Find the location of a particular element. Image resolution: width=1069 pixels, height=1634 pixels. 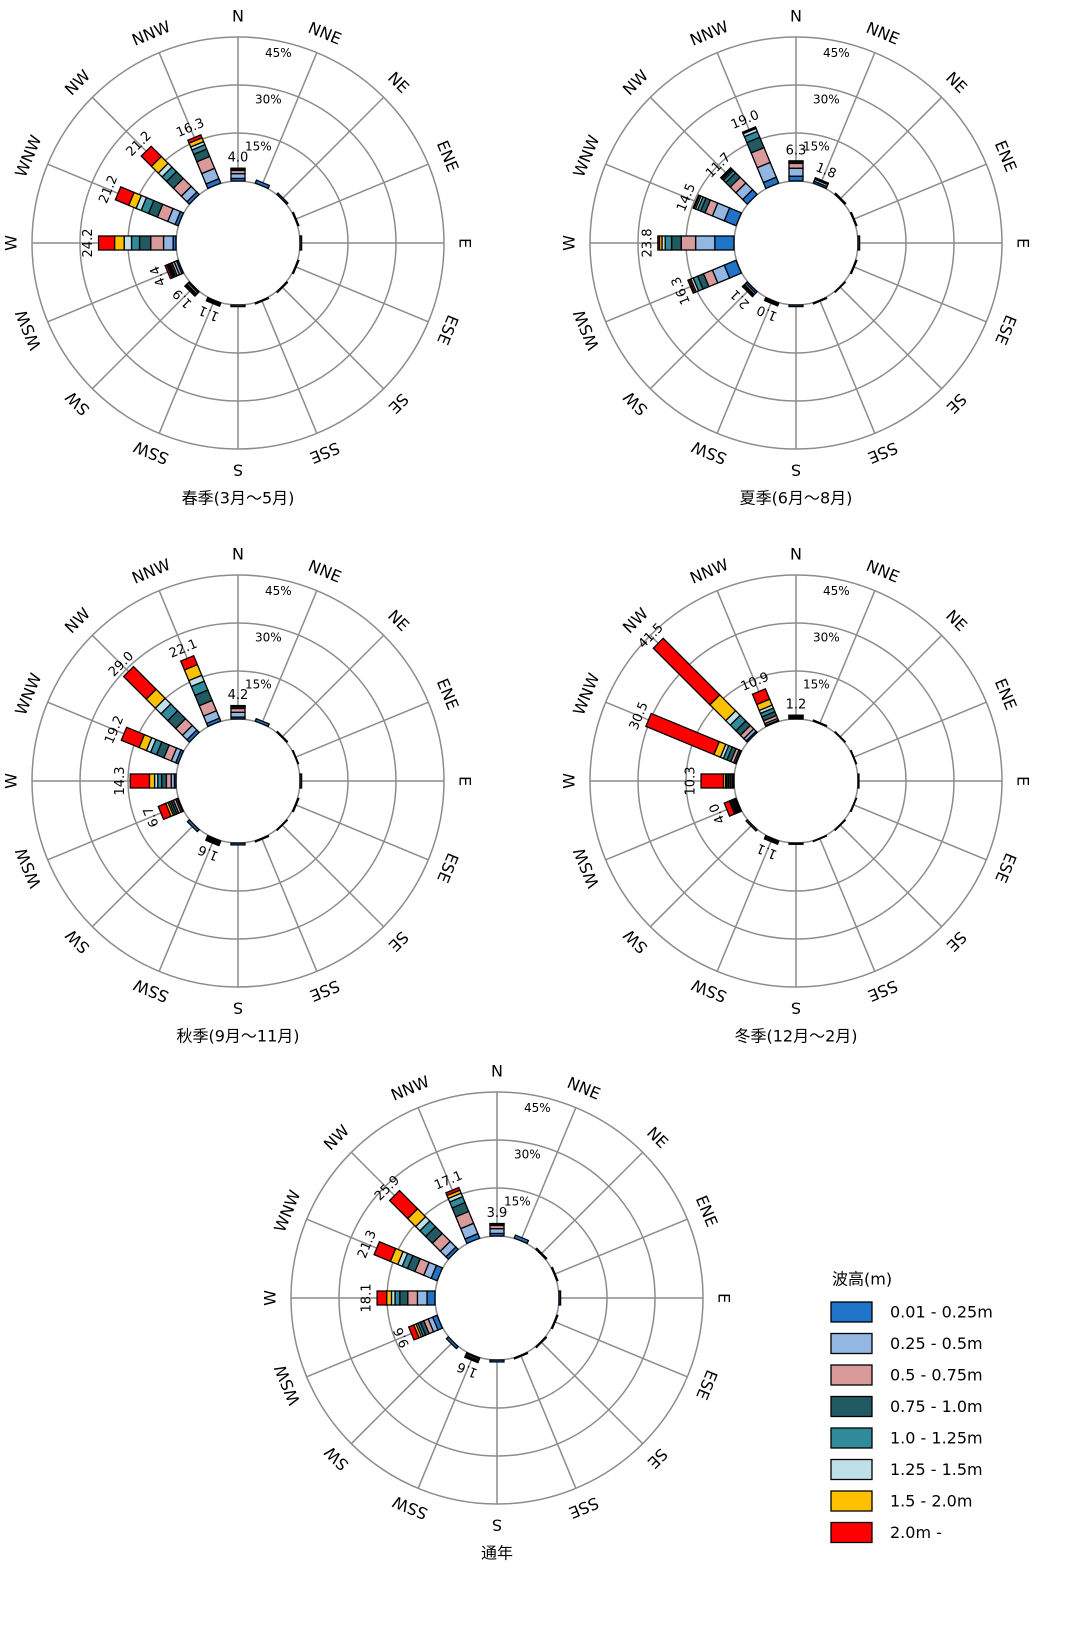

direction-label: WNW is located at coordinates (28, 694).